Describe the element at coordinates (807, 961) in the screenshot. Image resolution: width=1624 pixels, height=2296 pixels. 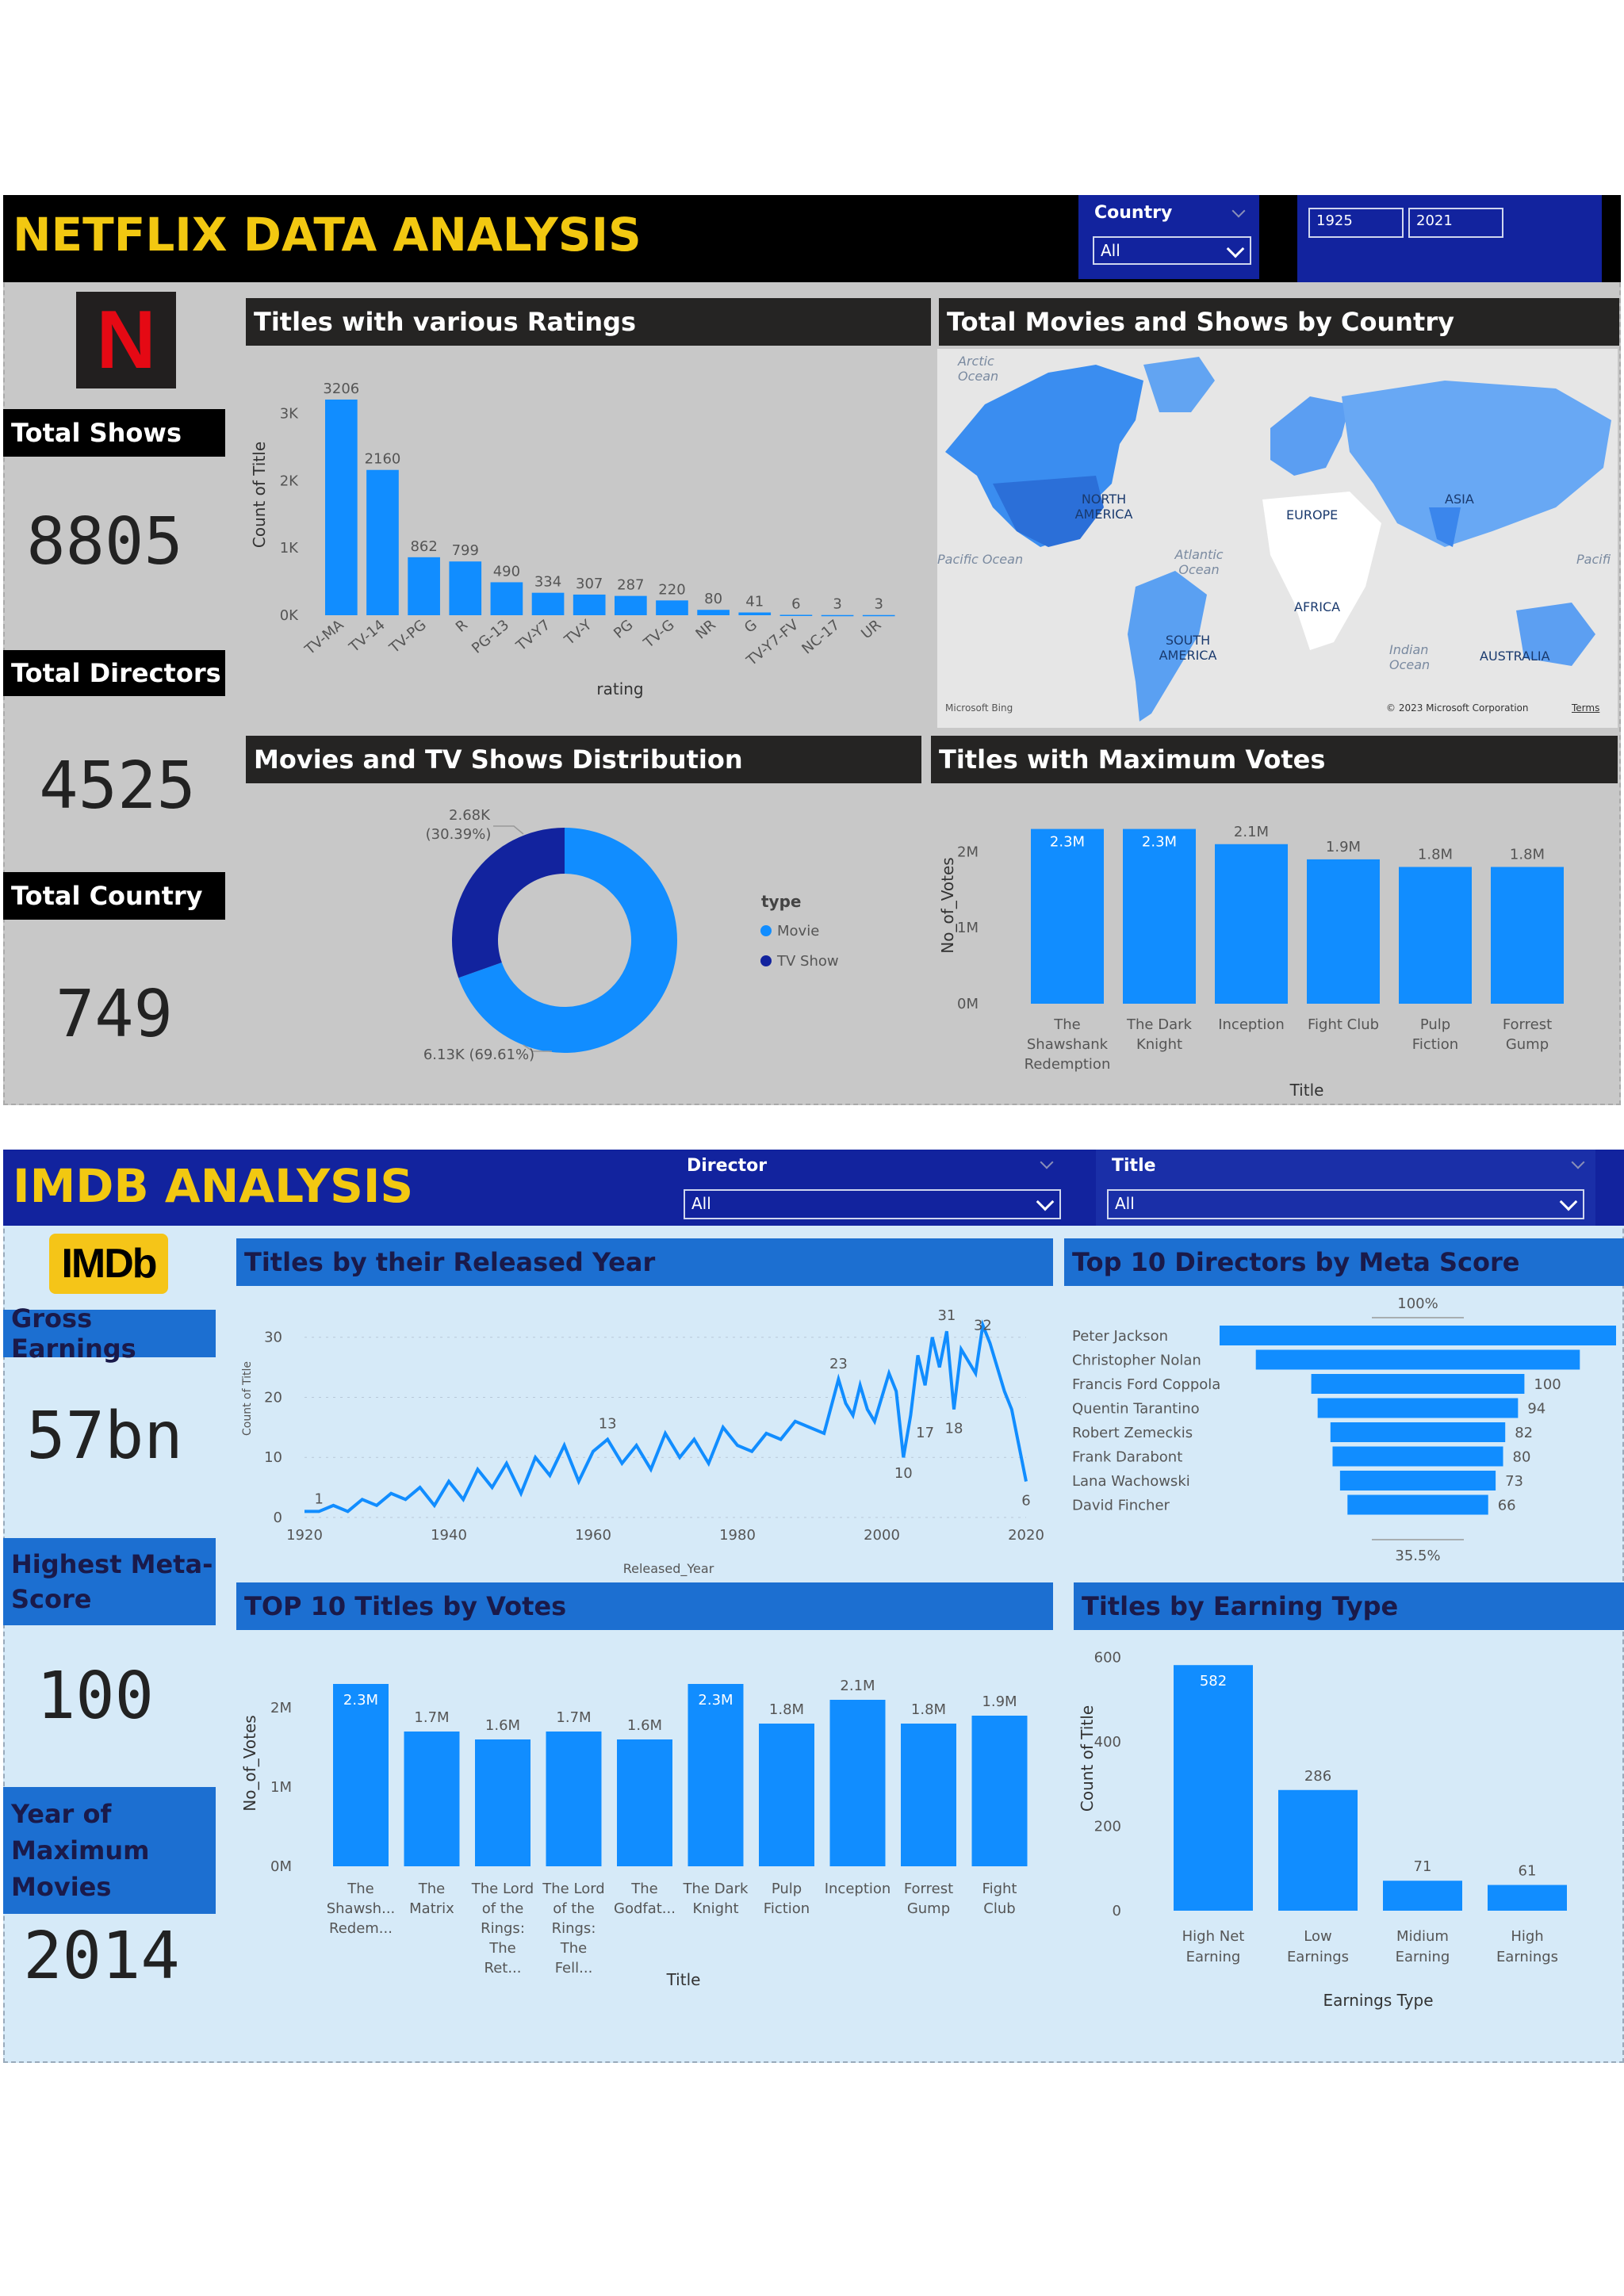
I see `legend-tvshow-label: TV Show` at that location.